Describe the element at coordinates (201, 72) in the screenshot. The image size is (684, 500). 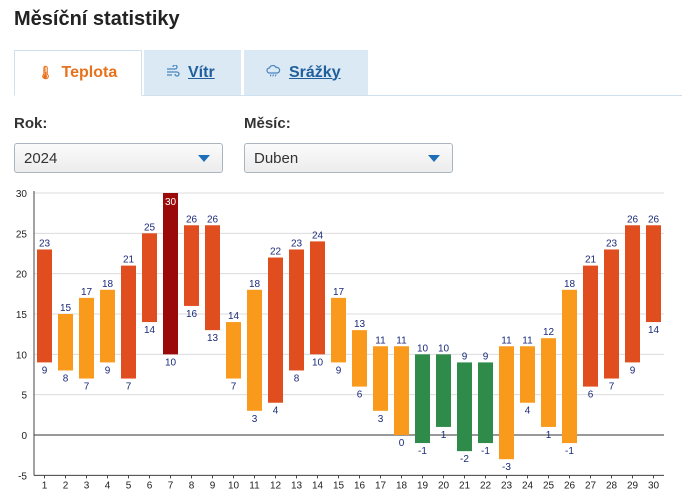
I see `tab-vitr-label: Vítr` at that location.